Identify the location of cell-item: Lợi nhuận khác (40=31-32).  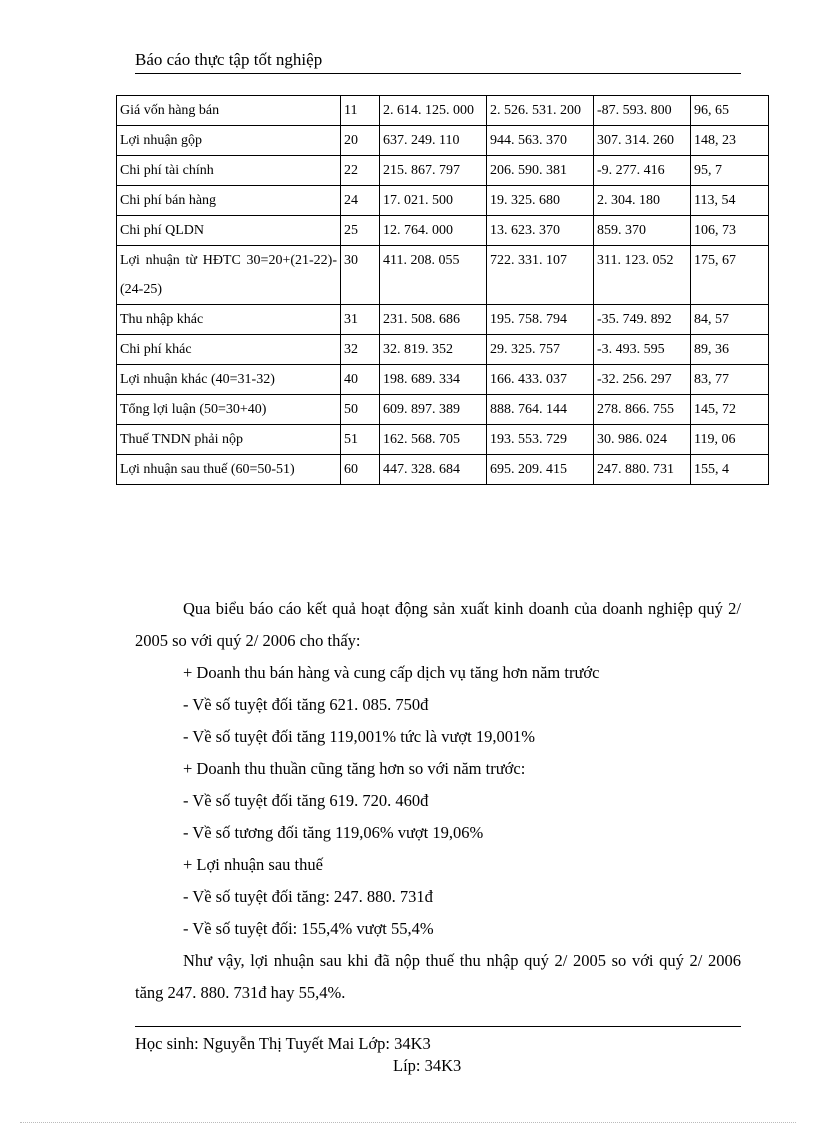
(228, 379).